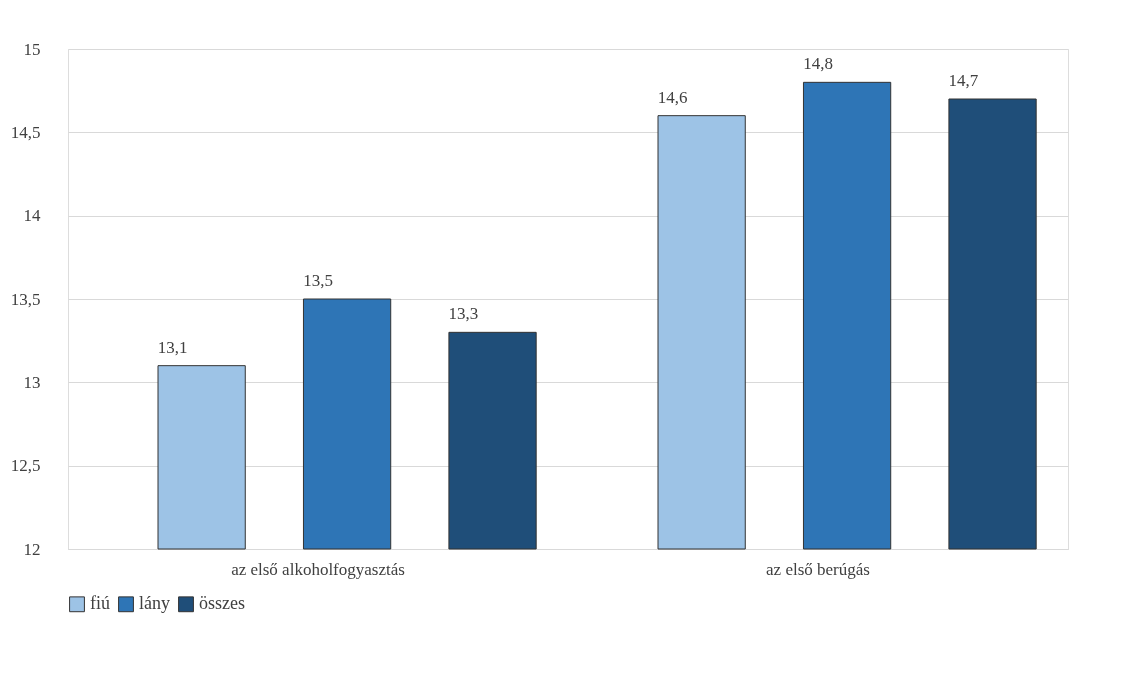 The height and width of the screenshot is (678, 1147). Describe the element at coordinates (463, 314) in the screenshot. I see `data-label: 13,3` at that location.